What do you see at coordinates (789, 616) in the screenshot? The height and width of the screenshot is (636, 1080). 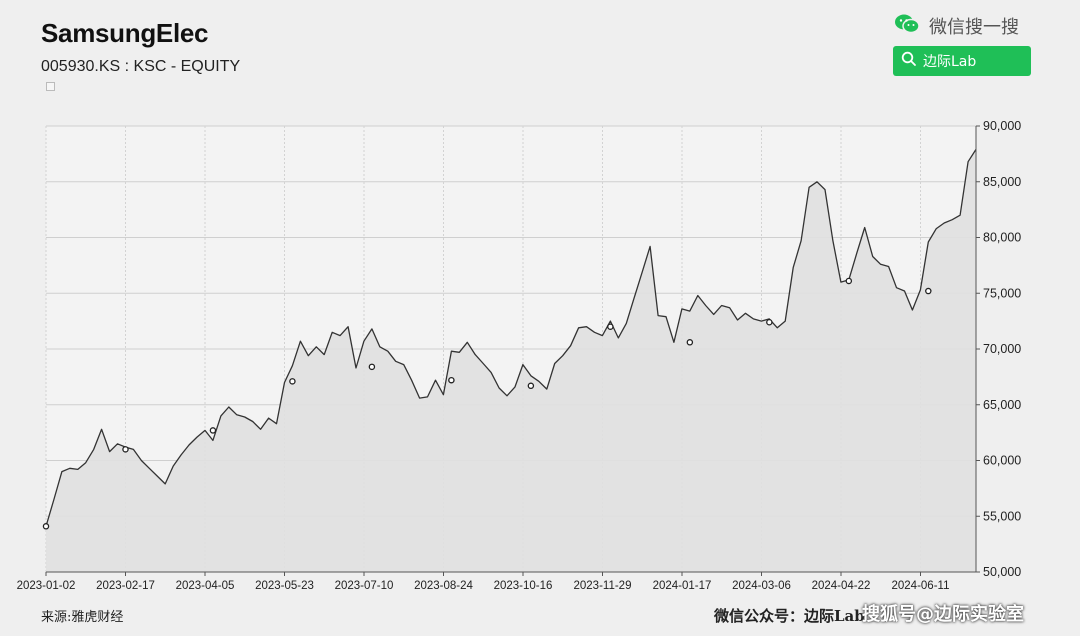 I see `account-note: 微信公众号：边际Lab` at bounding box center [789, 616].